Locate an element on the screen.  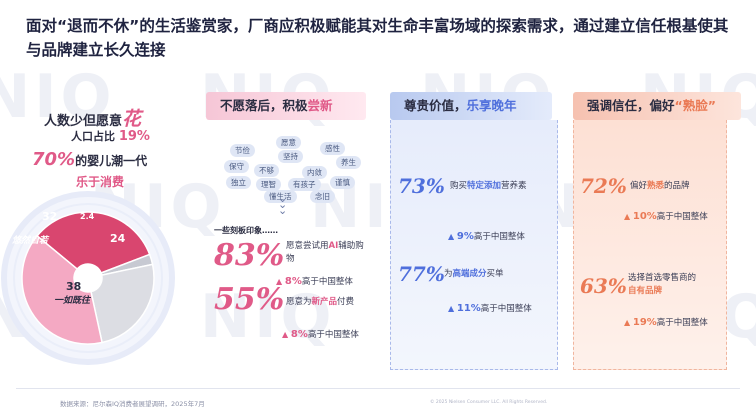
col1-stat1-sub-text: 高于中国整体 is located at coordinates (327, 282).